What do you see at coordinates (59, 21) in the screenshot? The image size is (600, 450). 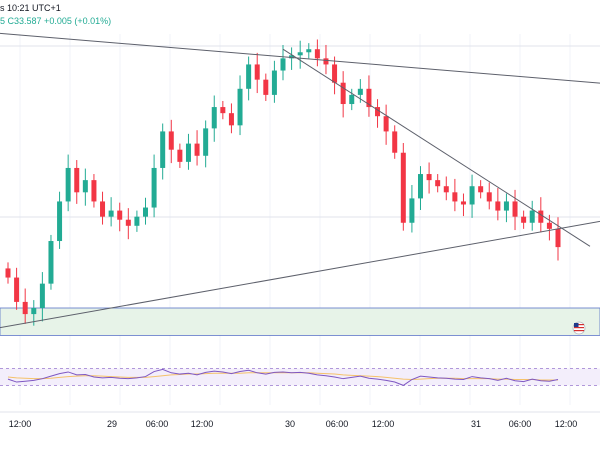 I see `price-change: C33.587 +0.005 (+0.01%)` at bounding box center [59, 21].